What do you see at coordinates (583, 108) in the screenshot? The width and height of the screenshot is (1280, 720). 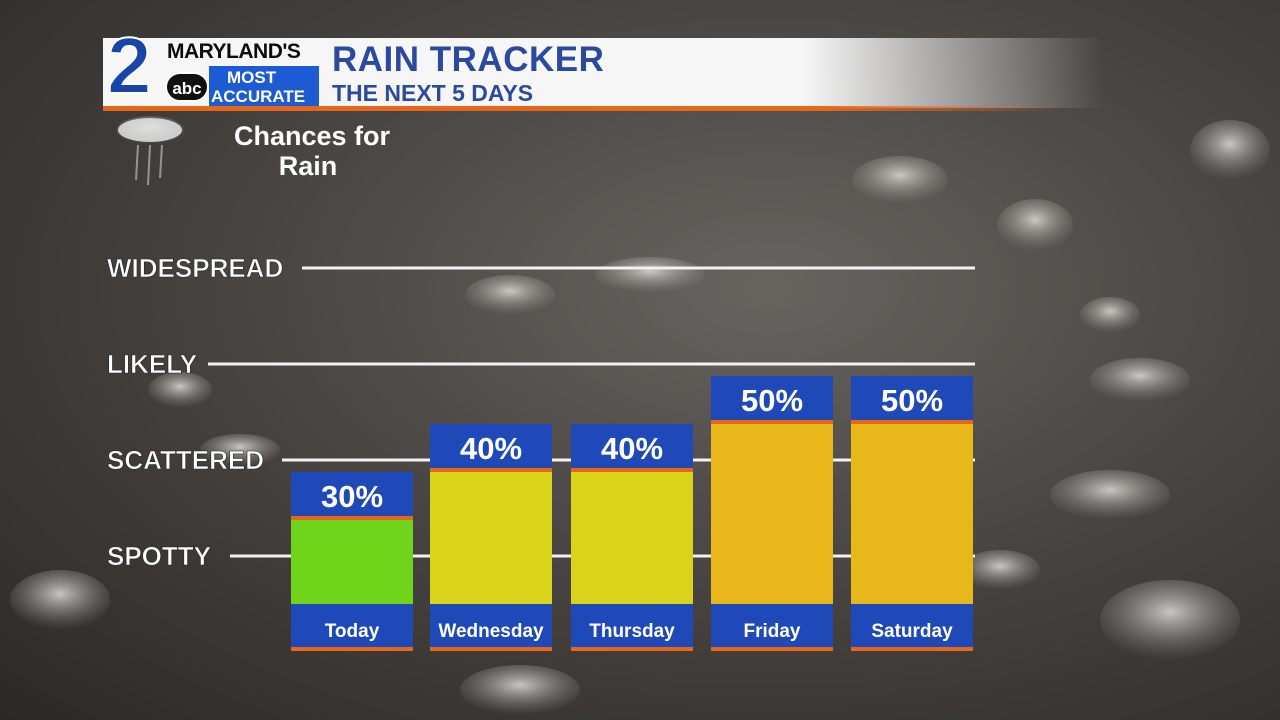 I see `header-accent-line` at bounding box center [583, 108].